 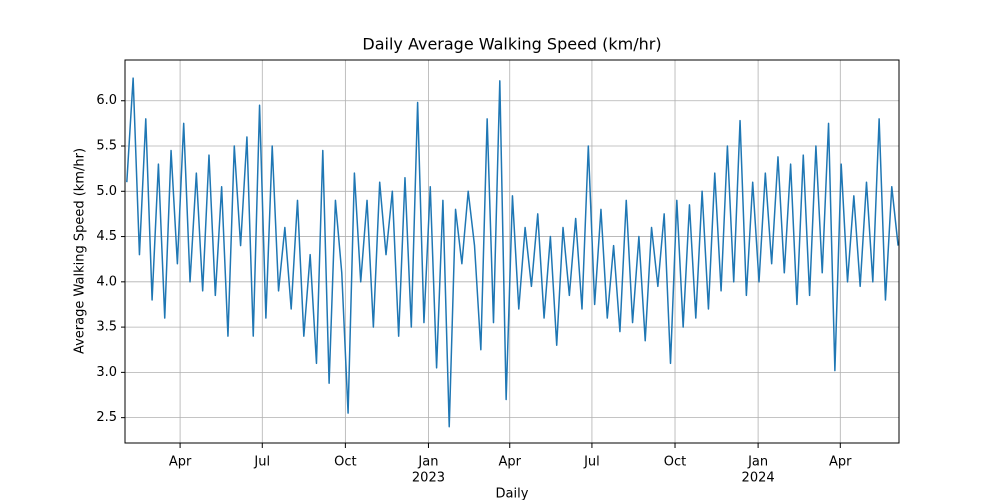 I want to click on y-tick-label: 2.5, so click(x=106, y=417).